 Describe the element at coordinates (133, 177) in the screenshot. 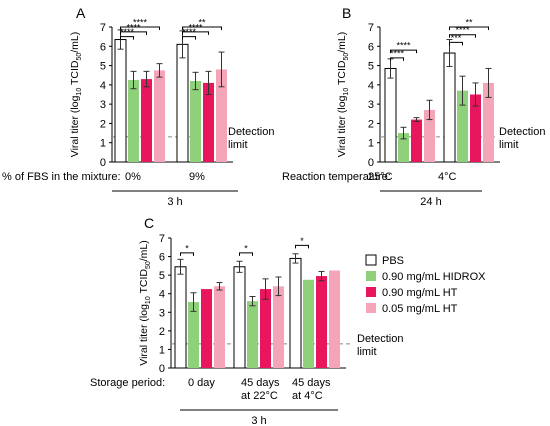

I see `group-label-a-0-0: 0%` at that location.